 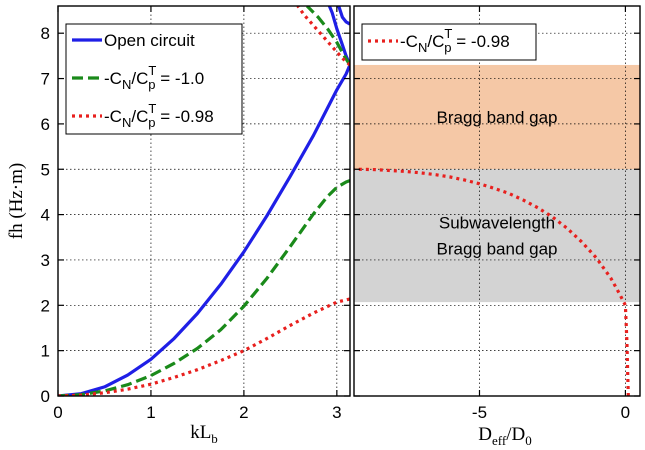 I want to click on right-legend: -CN/CT p = -0.98, so click(x=449, y=42).